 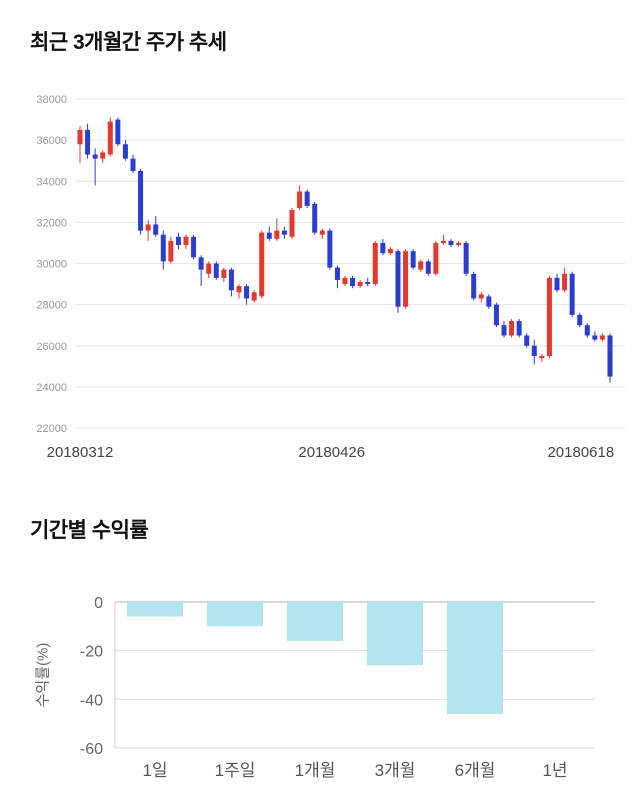 What do you see at coordinates (51, 306) in the screenshot?
I see `price-y-tick-label: 28000` at bounding box center [51, 306].